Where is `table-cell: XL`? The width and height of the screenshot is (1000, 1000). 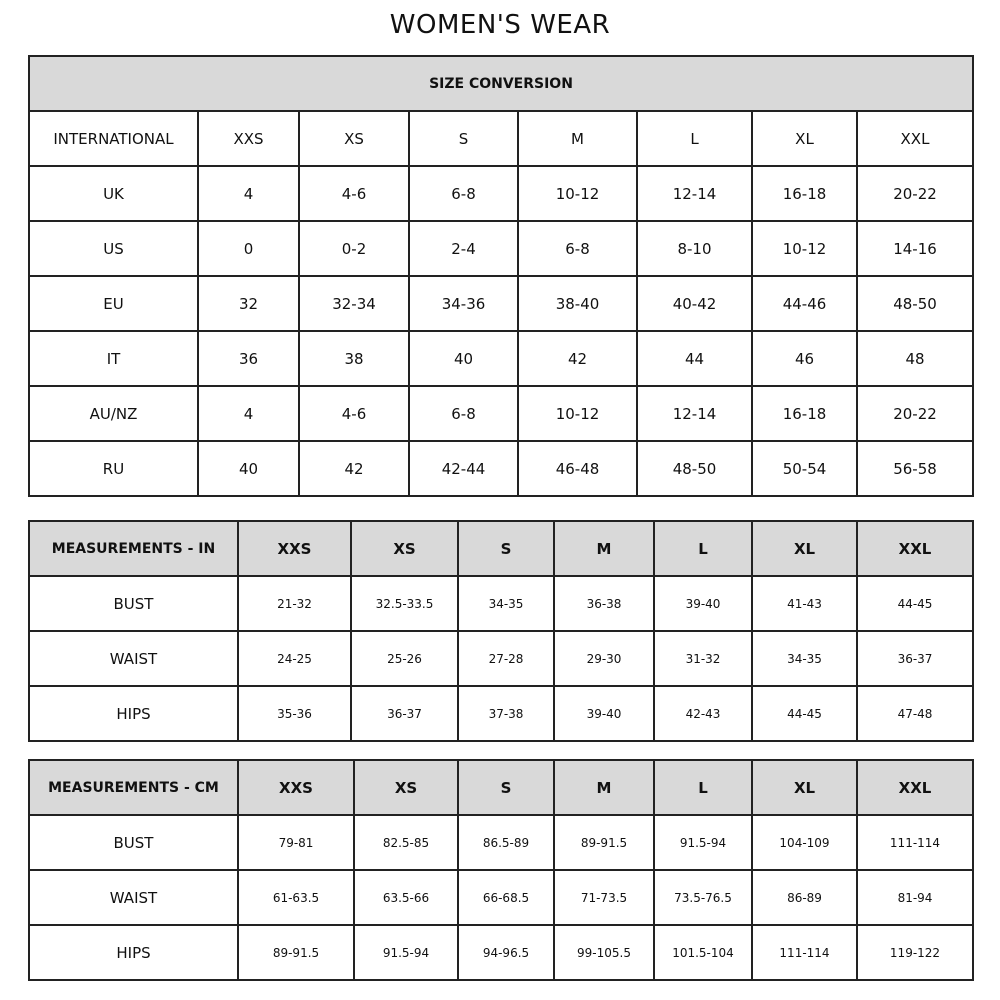
table-cell: XL is located at coordinates (804, 787).